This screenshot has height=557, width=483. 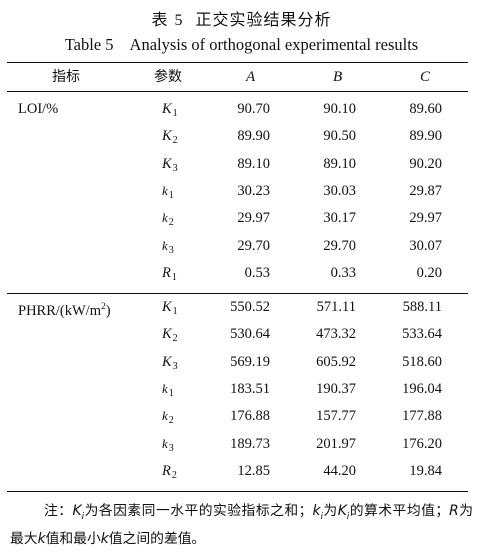 I want to click on value-cell-c: 29.87, so click(x=425, y=191).